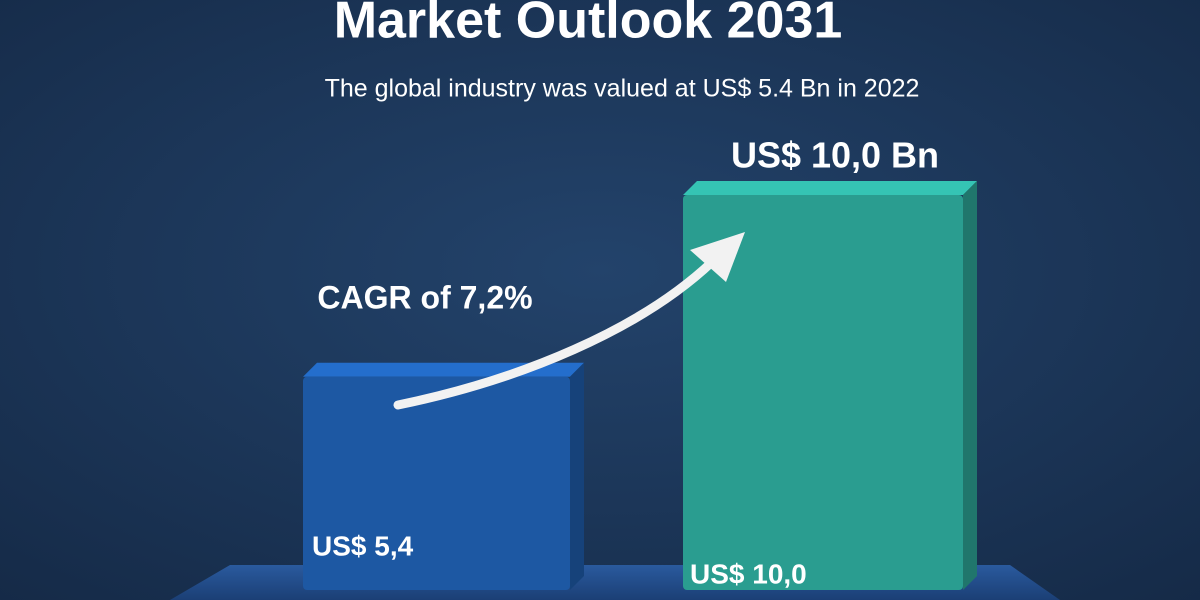 The height and width of the screenshot is (600, 1200). I want to click on growth-arrow, so click(555, 333).